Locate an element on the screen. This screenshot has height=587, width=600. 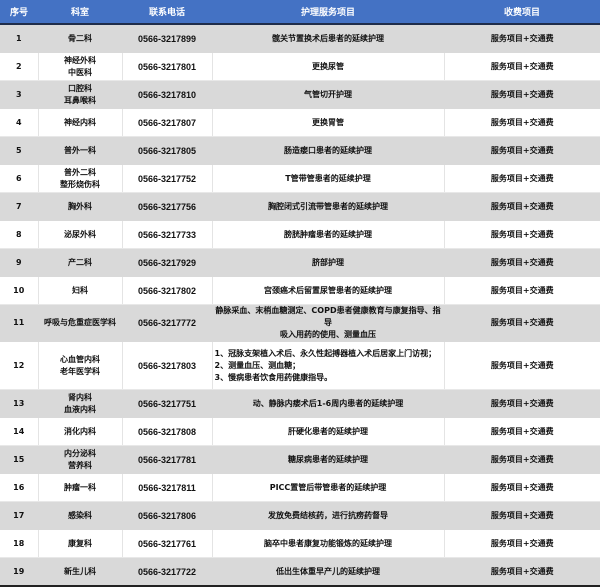
phone-cell: 0566-3217808 is located at coordinates (167, 431).